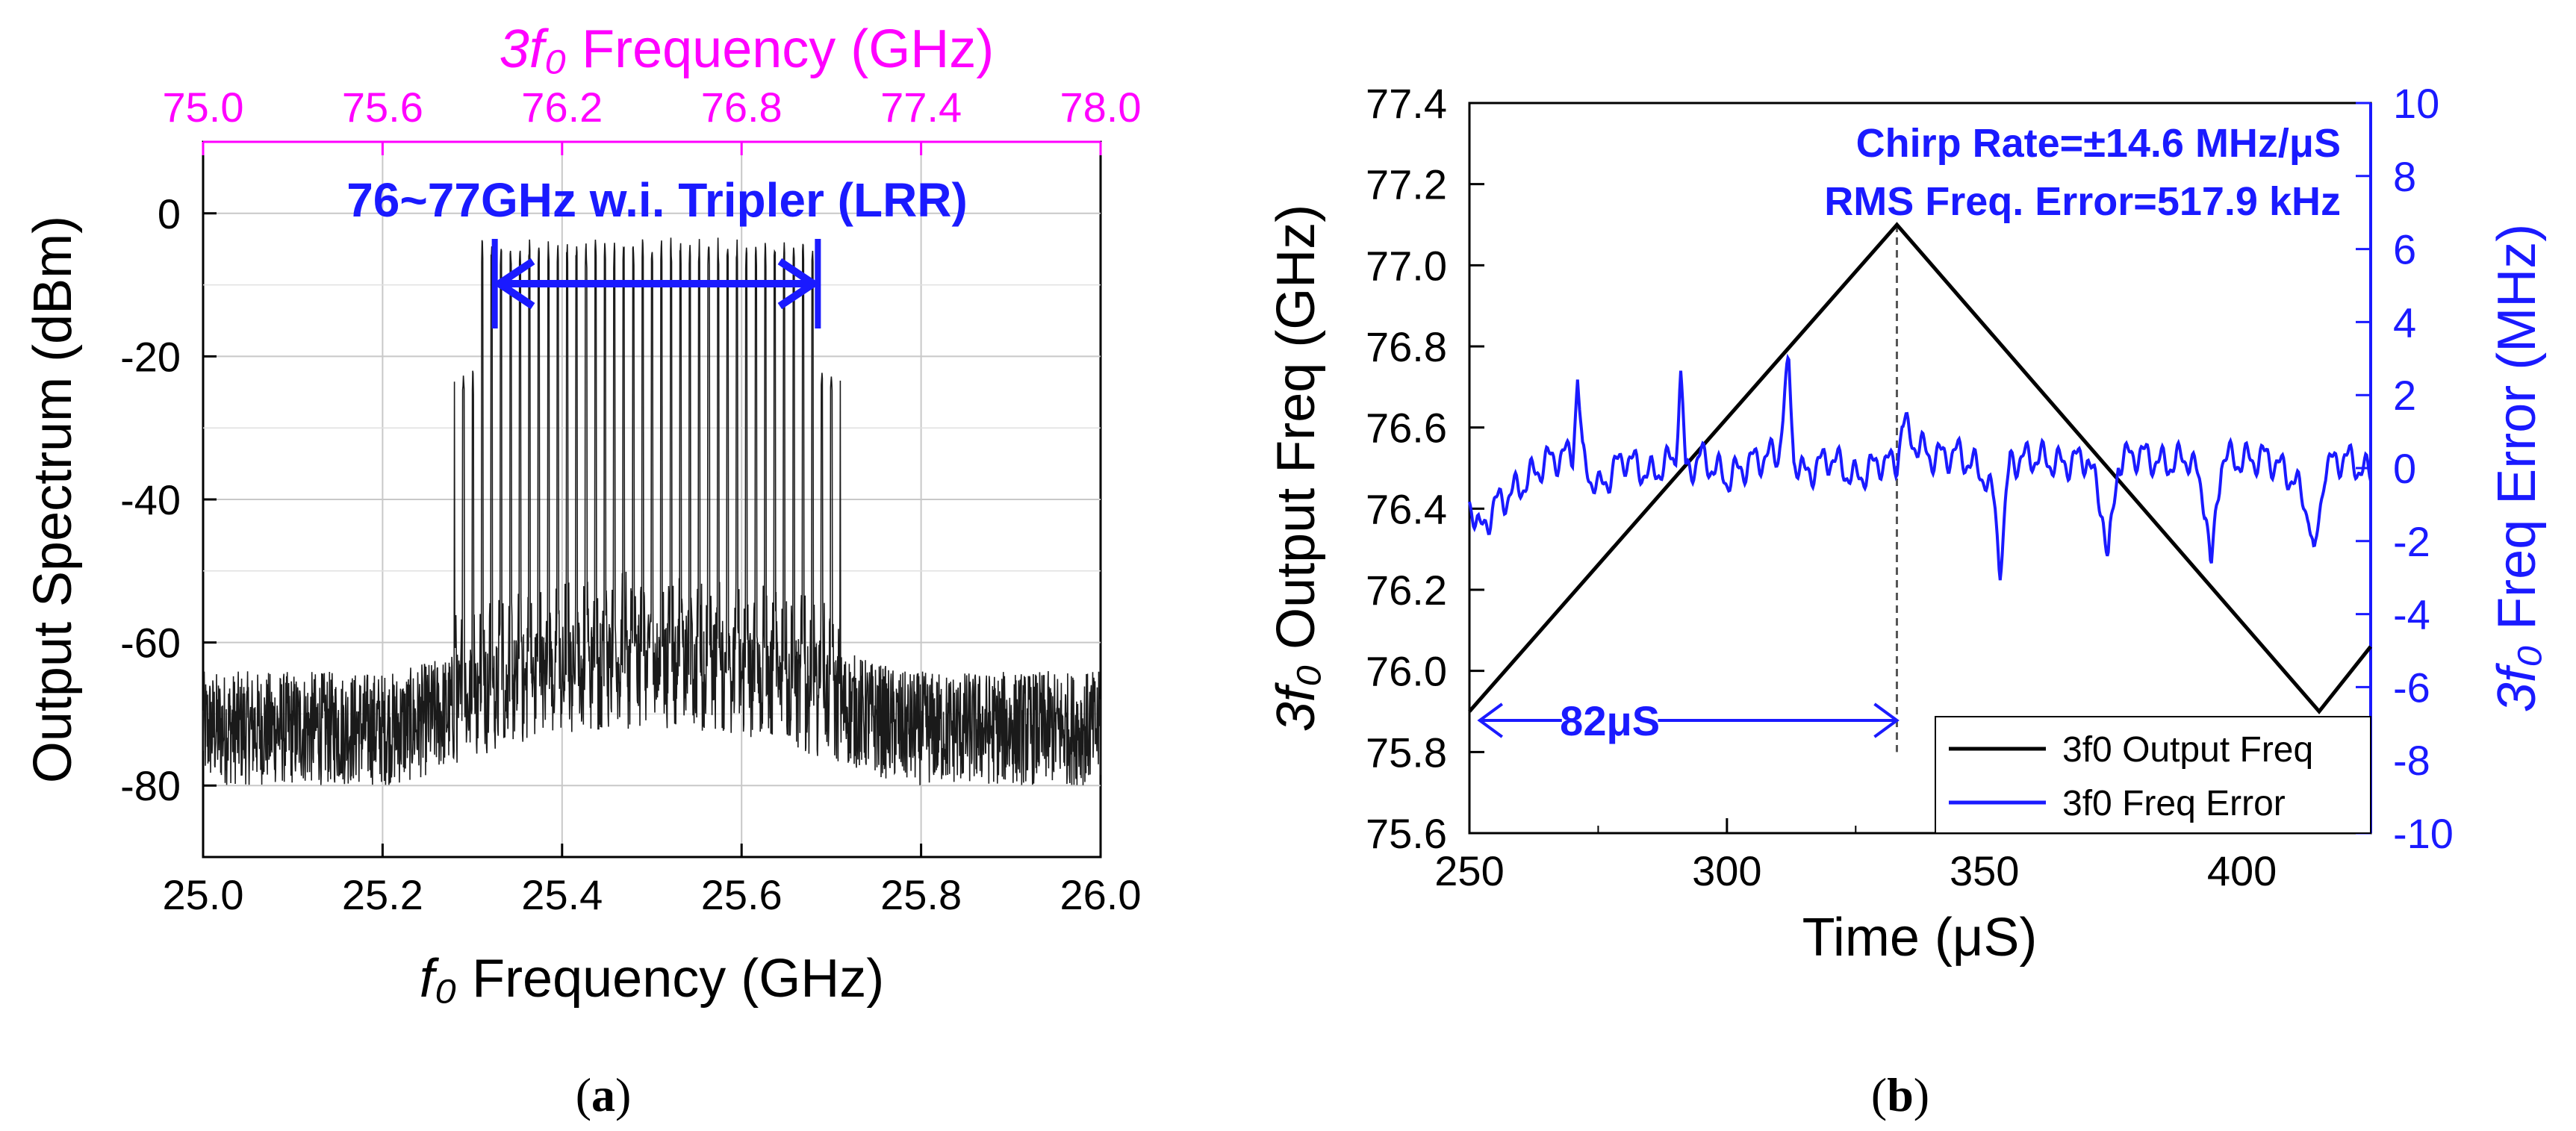 Image resolution: width=2576 pixels, height=1131 pixels. I want to click on a-x-tick-label: 25.8, so click(921, 894).